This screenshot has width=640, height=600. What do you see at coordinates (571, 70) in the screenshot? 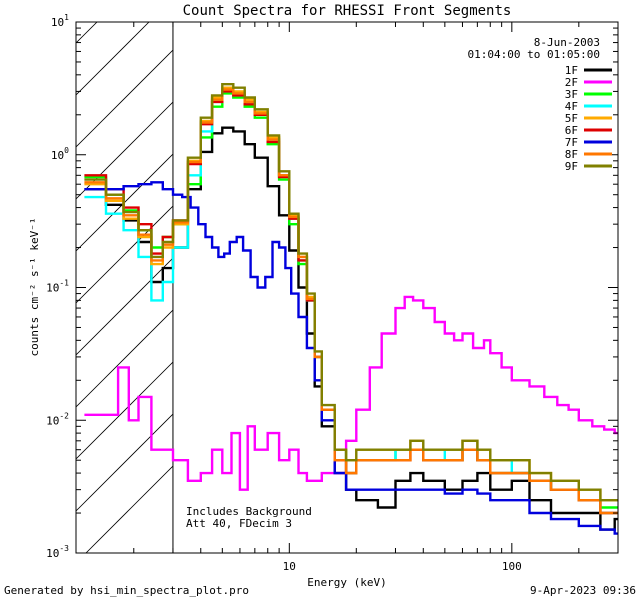
I see `legend-label-1F: 1F` at bounding box center [571, 70].